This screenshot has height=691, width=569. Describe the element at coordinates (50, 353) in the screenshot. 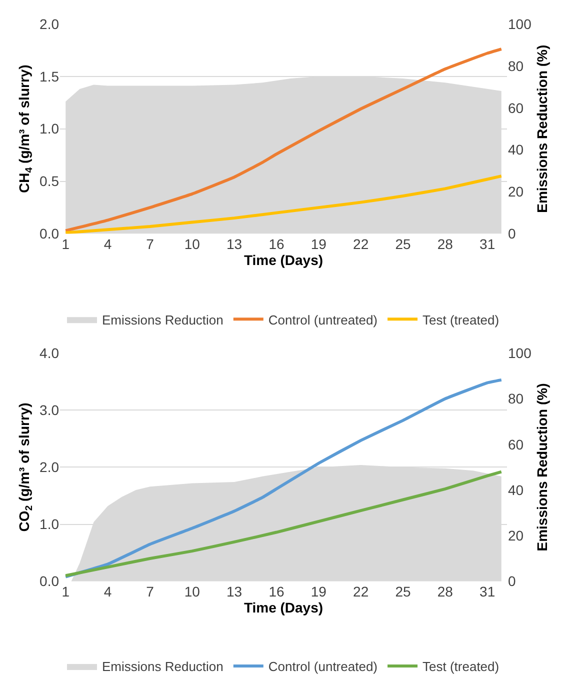

I see `y-tick-label: 4.0` at that location.